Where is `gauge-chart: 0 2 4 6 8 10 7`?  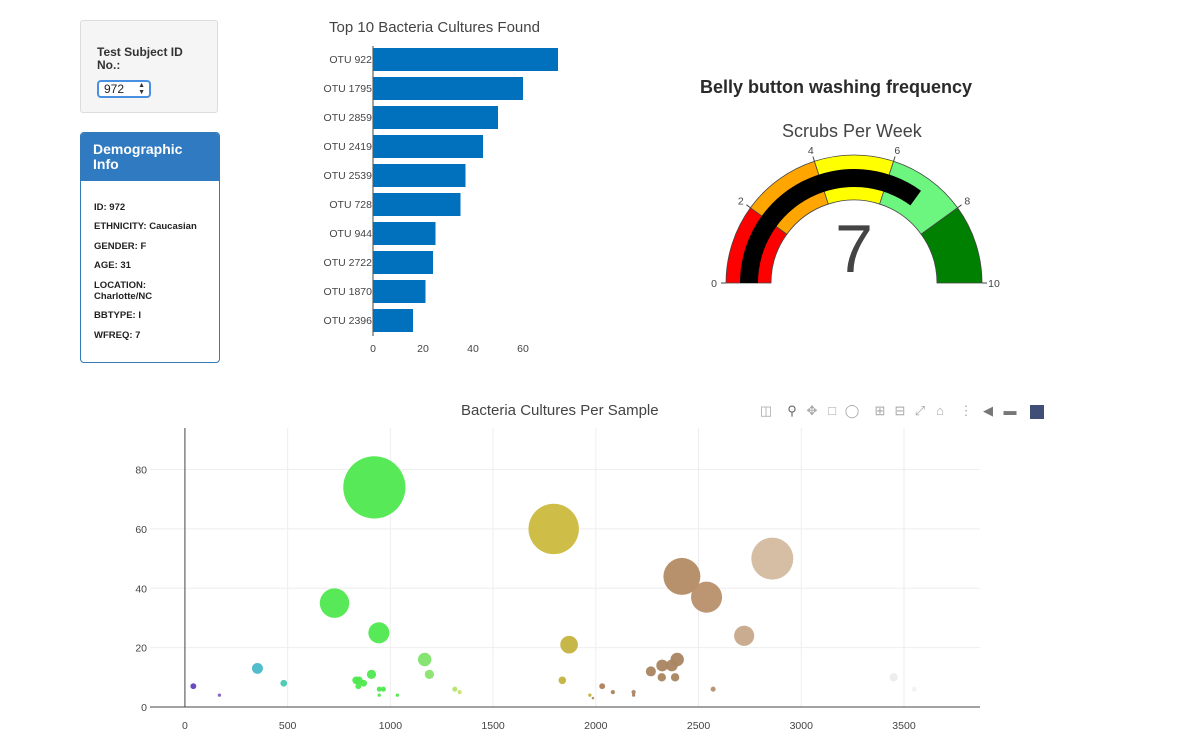
gauge-chart: 0 2 4 6 8 10 7 is located at coordinates (855, 217).